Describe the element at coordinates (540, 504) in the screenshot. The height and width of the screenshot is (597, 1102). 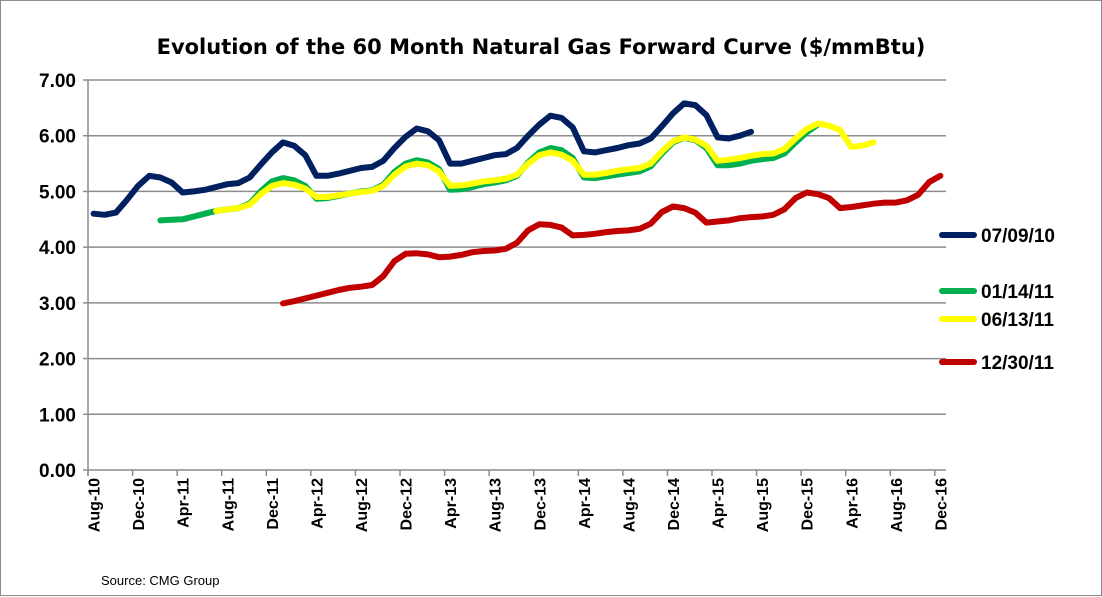
I see `x-tick-label: Dec-13` at that location.